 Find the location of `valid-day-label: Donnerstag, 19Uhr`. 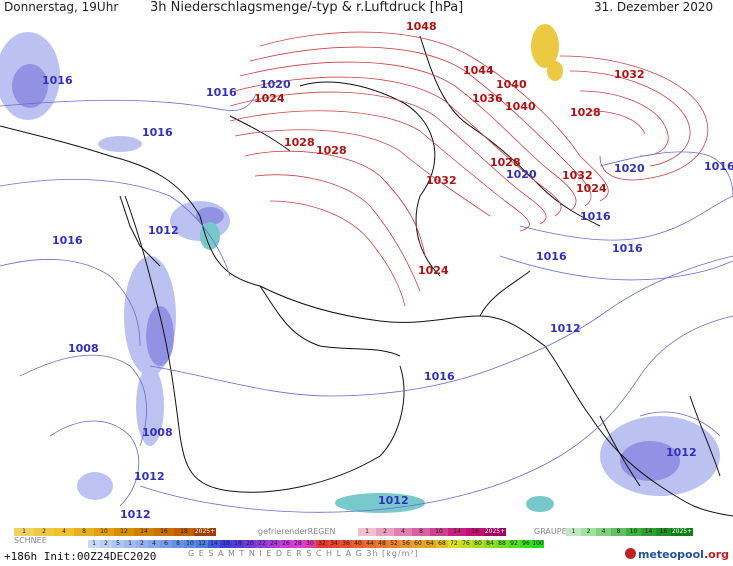

valid-day-label: Donnerstag, 19Uhr is located at coordinates (61, 7).